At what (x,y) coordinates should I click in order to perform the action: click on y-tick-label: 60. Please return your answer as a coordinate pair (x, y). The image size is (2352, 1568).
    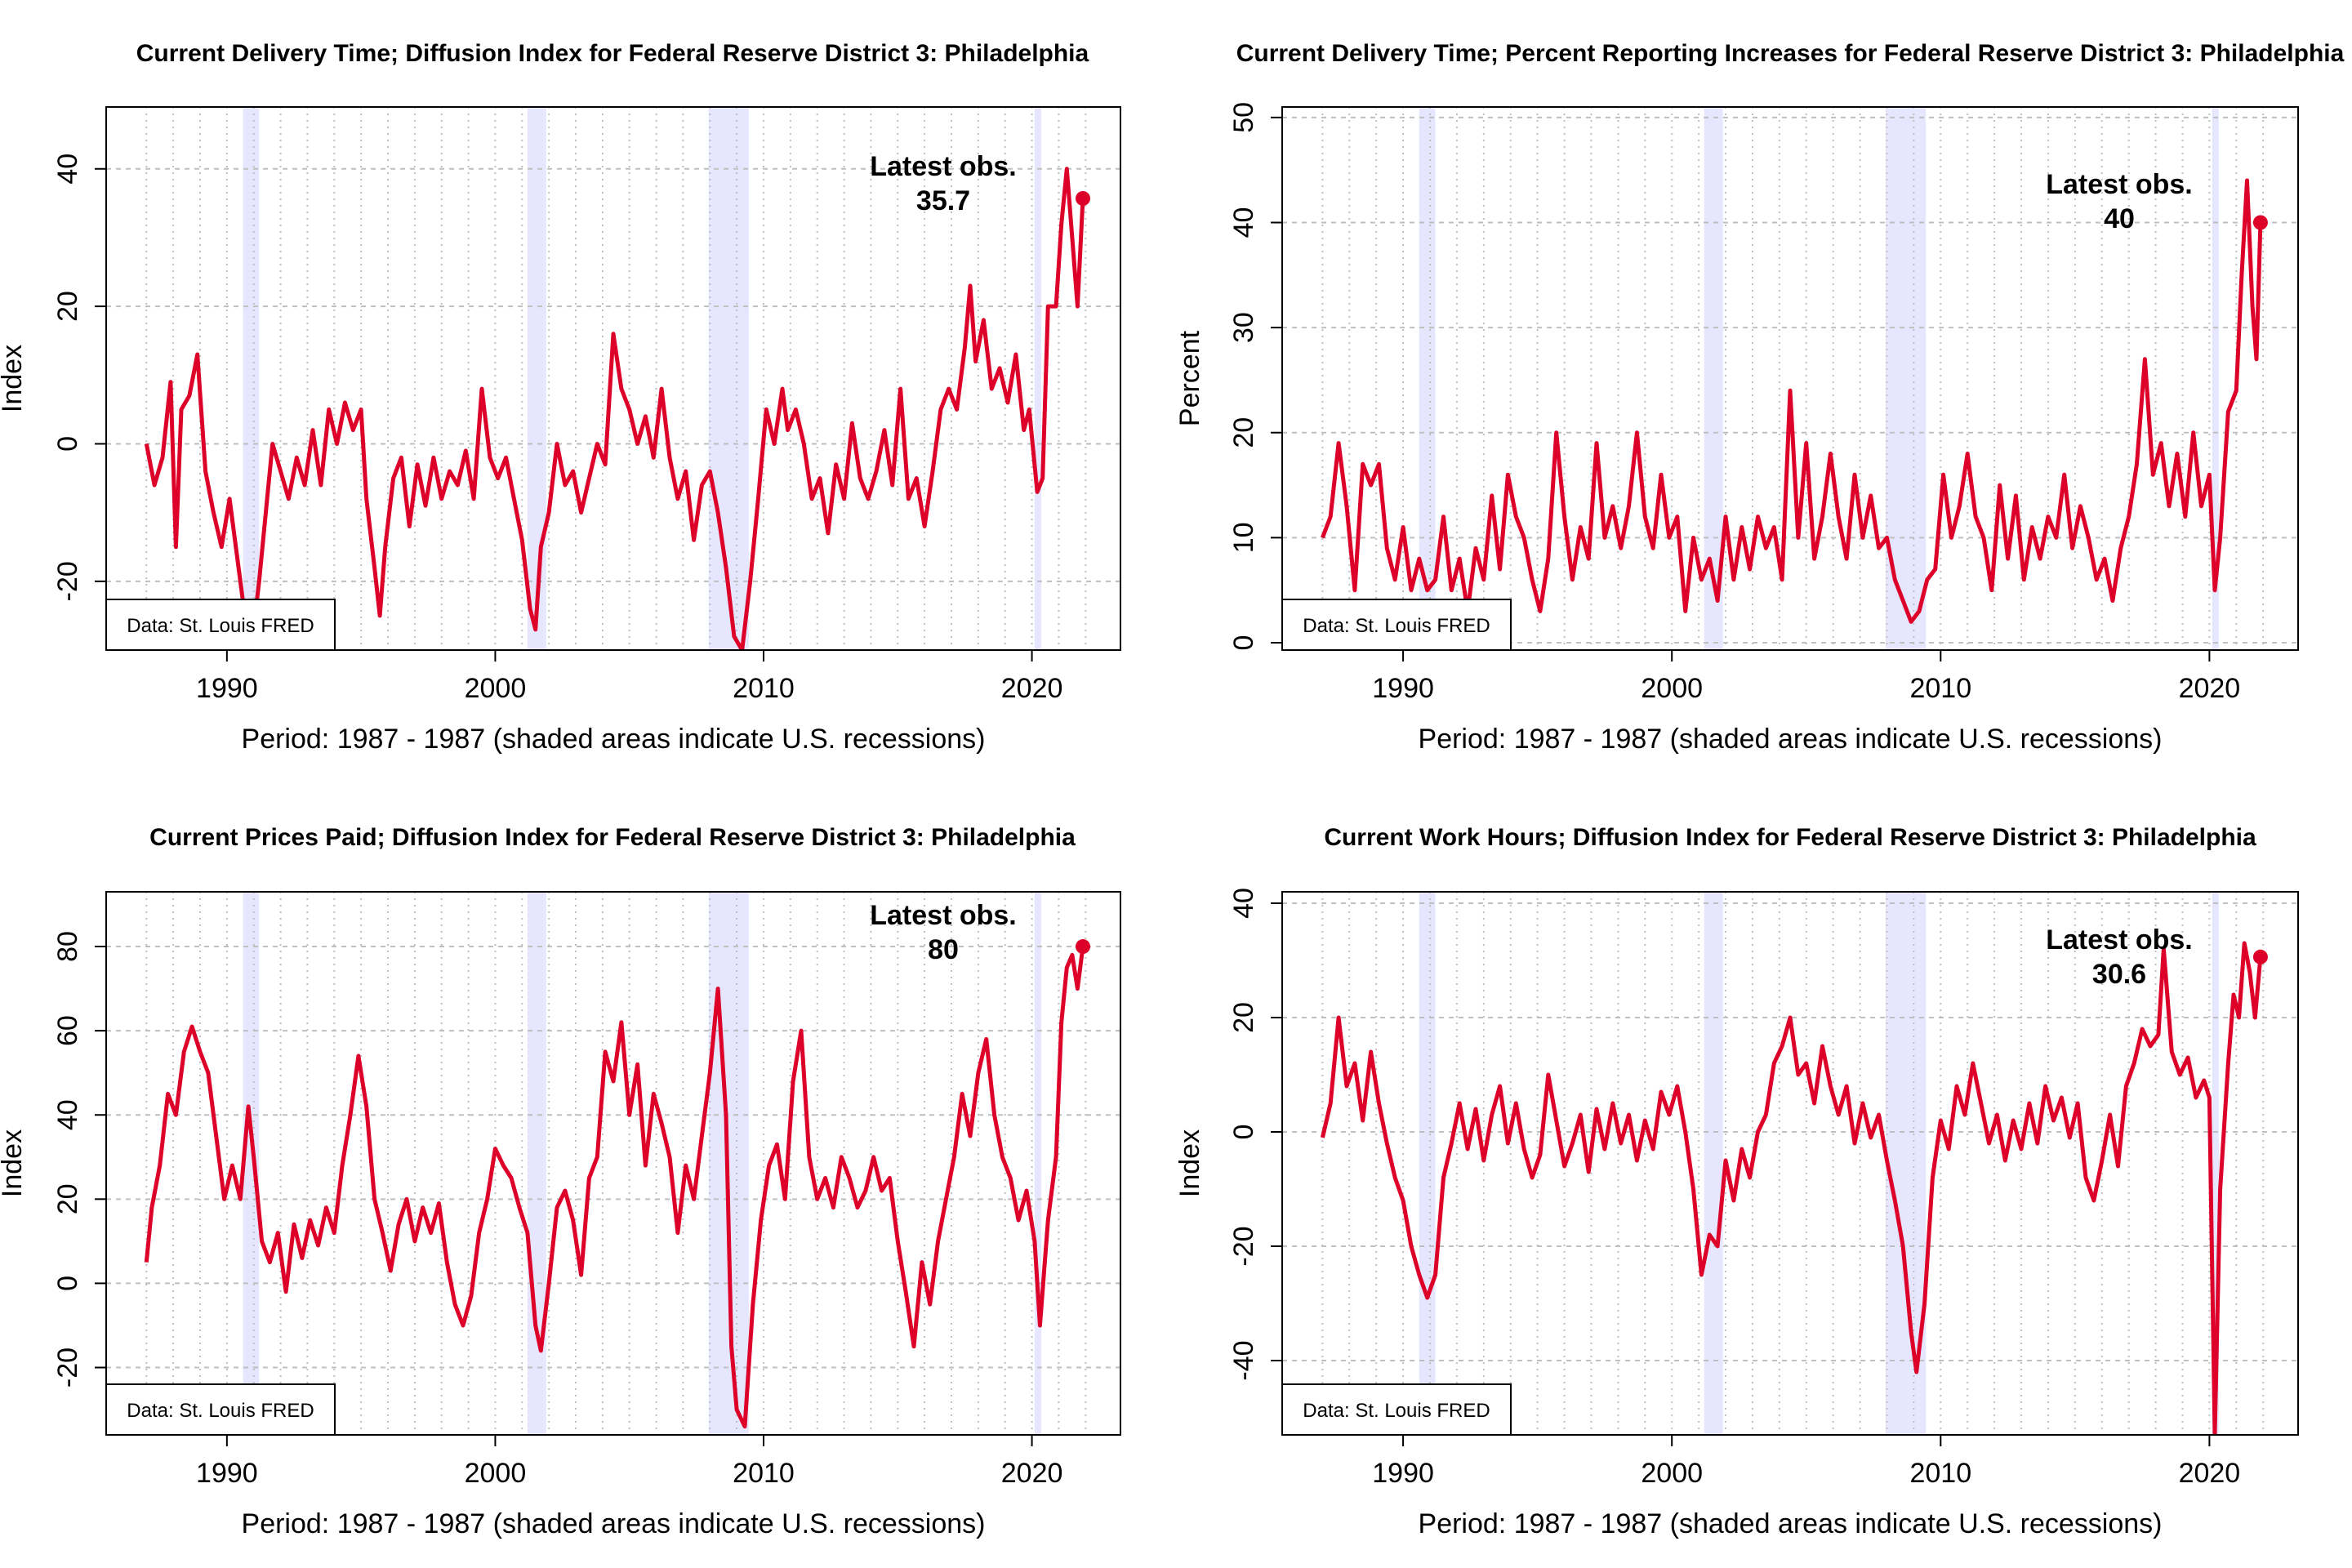
    Looking at the image, I should click on (67, 1030).